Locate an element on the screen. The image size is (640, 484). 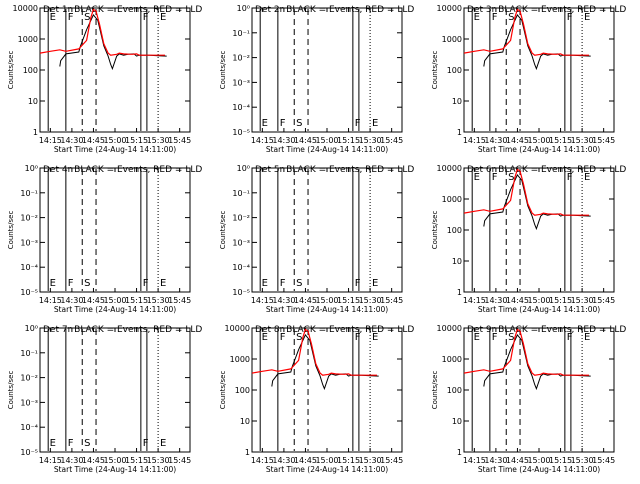
panel-title: Det 9r BLACK = Events, RED = LLD is located at coordinates (546, 330).